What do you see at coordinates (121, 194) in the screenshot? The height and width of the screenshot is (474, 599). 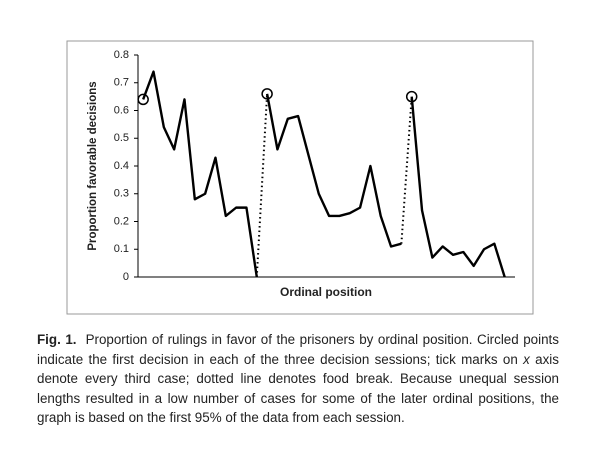 I see `y-tick-label: 0.3` at bounding box center [121, 194].